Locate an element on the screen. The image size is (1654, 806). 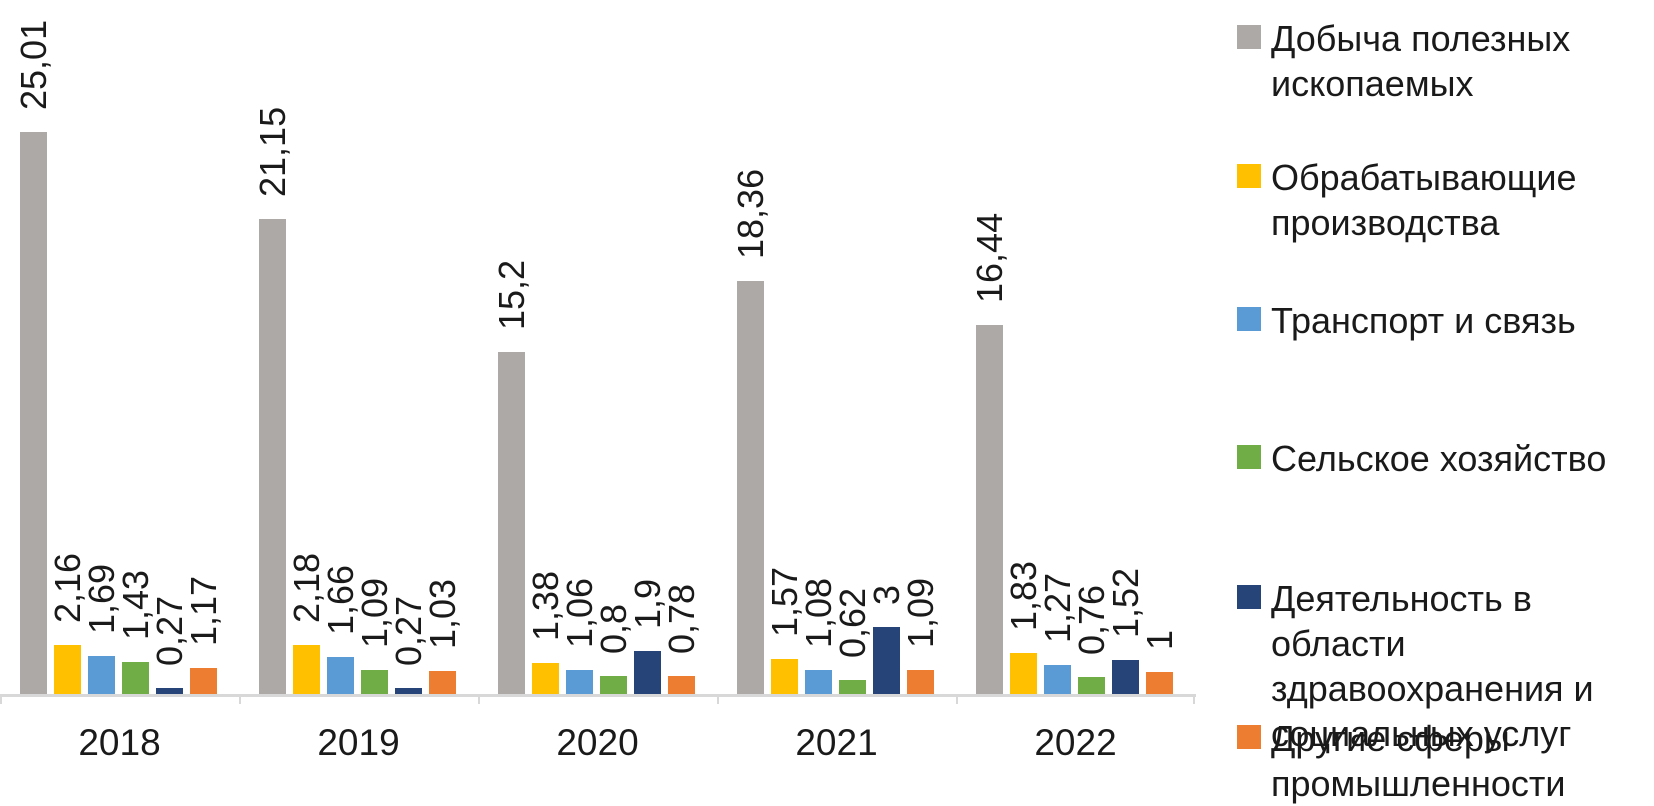
bar-series-4-2022 is located at coordinates (1091, 685).